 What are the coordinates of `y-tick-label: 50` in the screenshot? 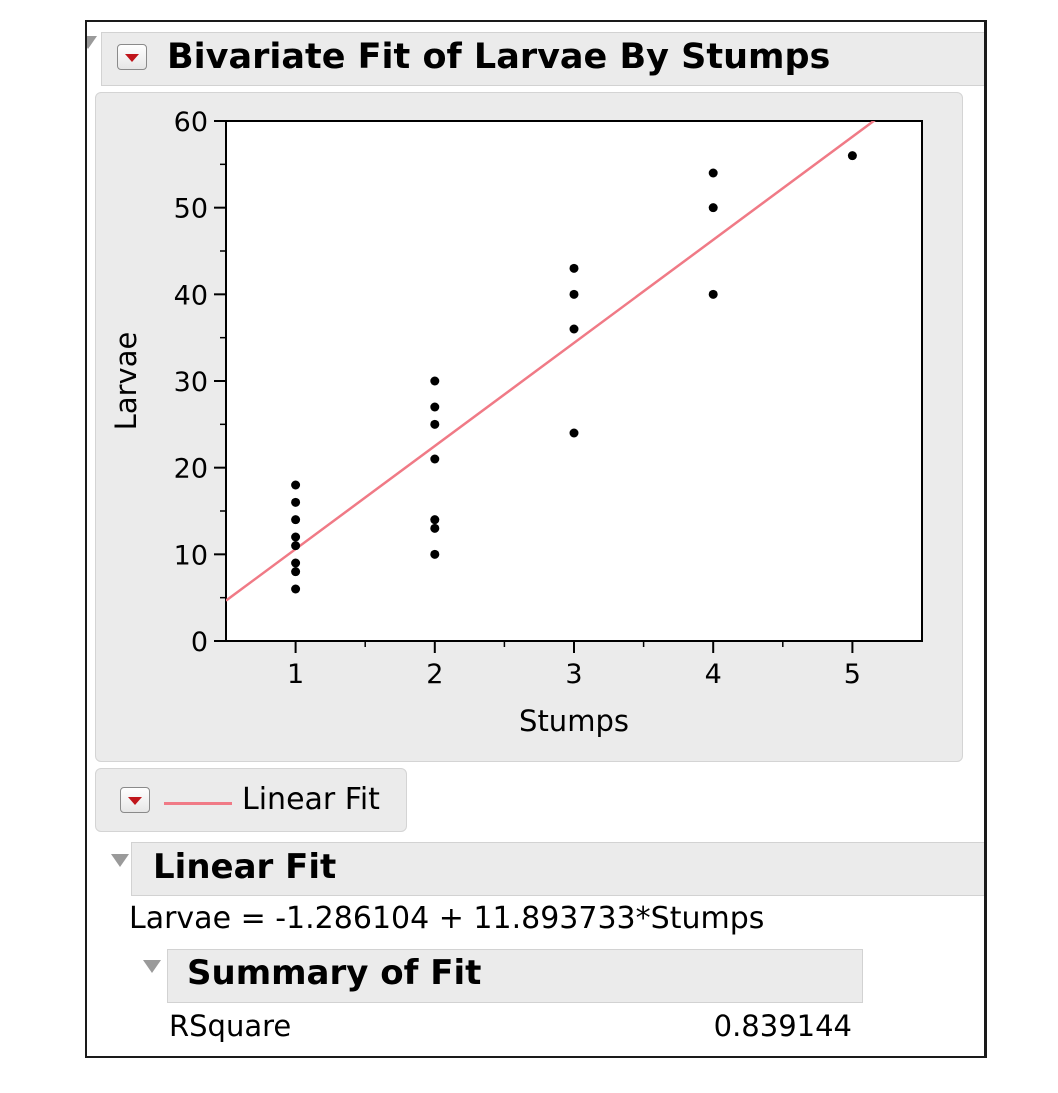 It's located at (191, 209).